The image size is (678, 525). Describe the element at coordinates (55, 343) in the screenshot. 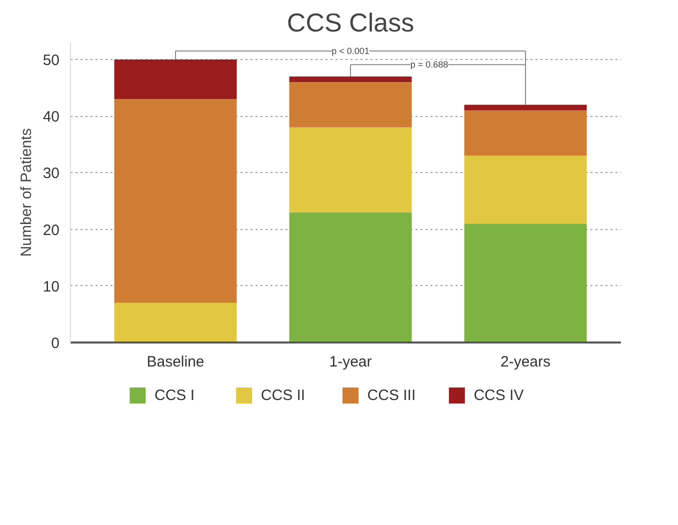

I see `y-tick-label: 0` at that location.